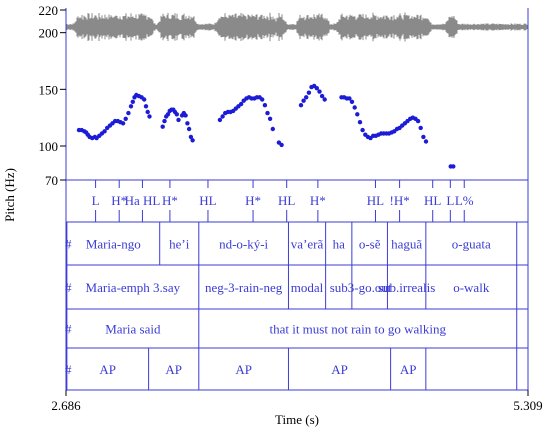 The width and height of the screenshot is (550, 437). What do you see at coordinates (133, 287) in the screenshot?
I see `gloss-label: Maria-emph 3.say` at bounding box center [133, 287].